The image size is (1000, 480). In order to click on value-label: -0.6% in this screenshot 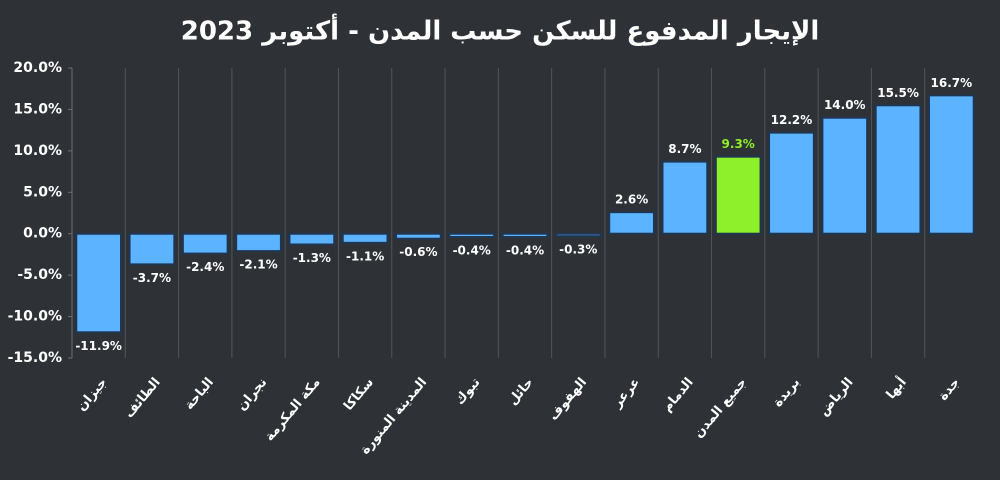, I will do `click(418, 252)`.